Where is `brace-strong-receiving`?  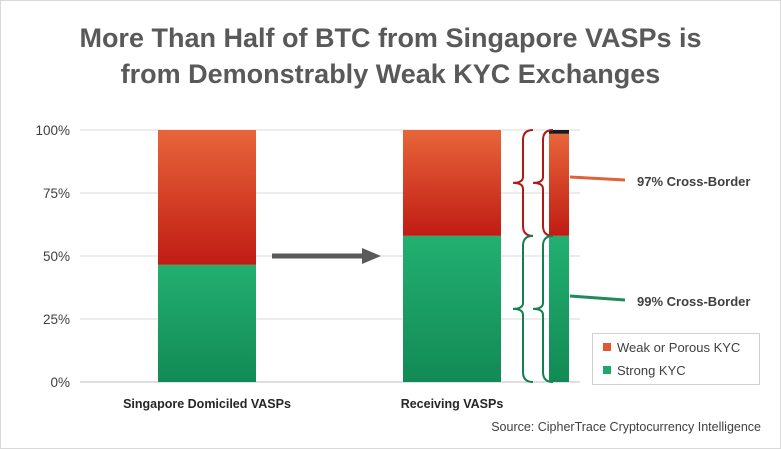
brace-strong-receiving is located at coordinates (523, 308).